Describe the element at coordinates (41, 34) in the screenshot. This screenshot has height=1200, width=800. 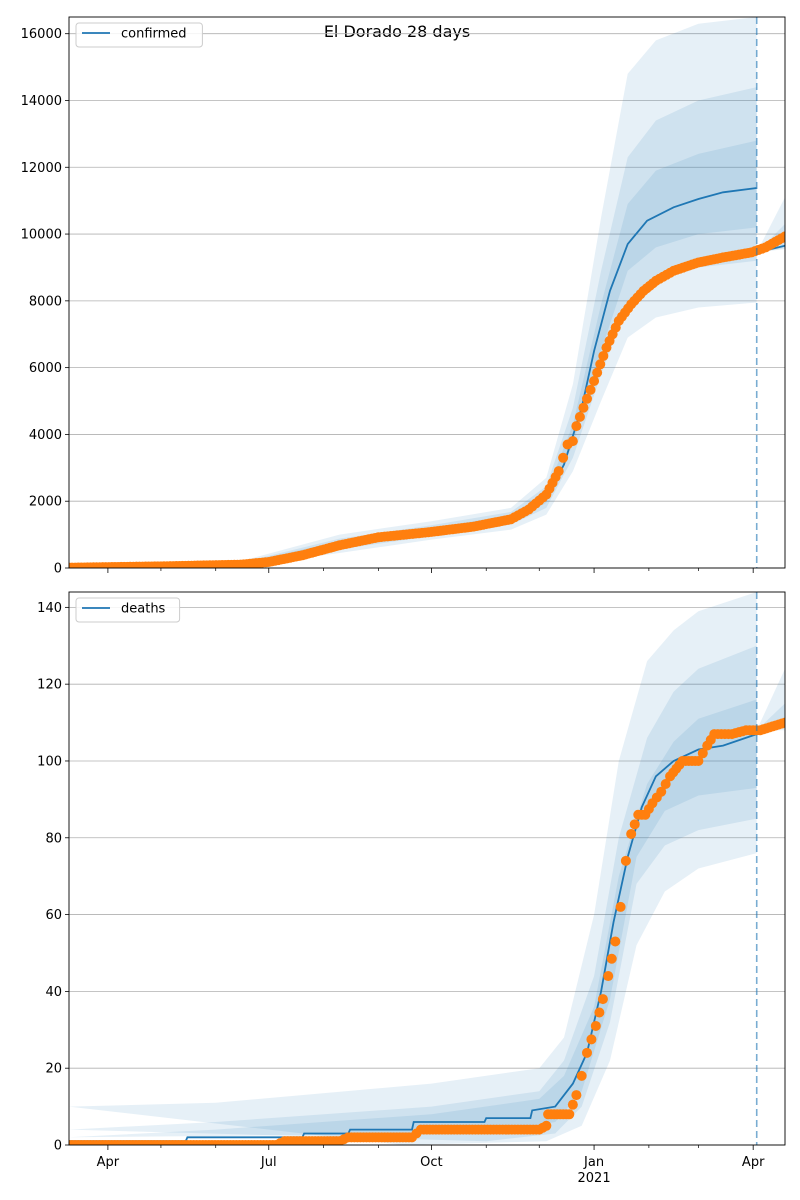
I see `y-tick-label: 16000` at that location.